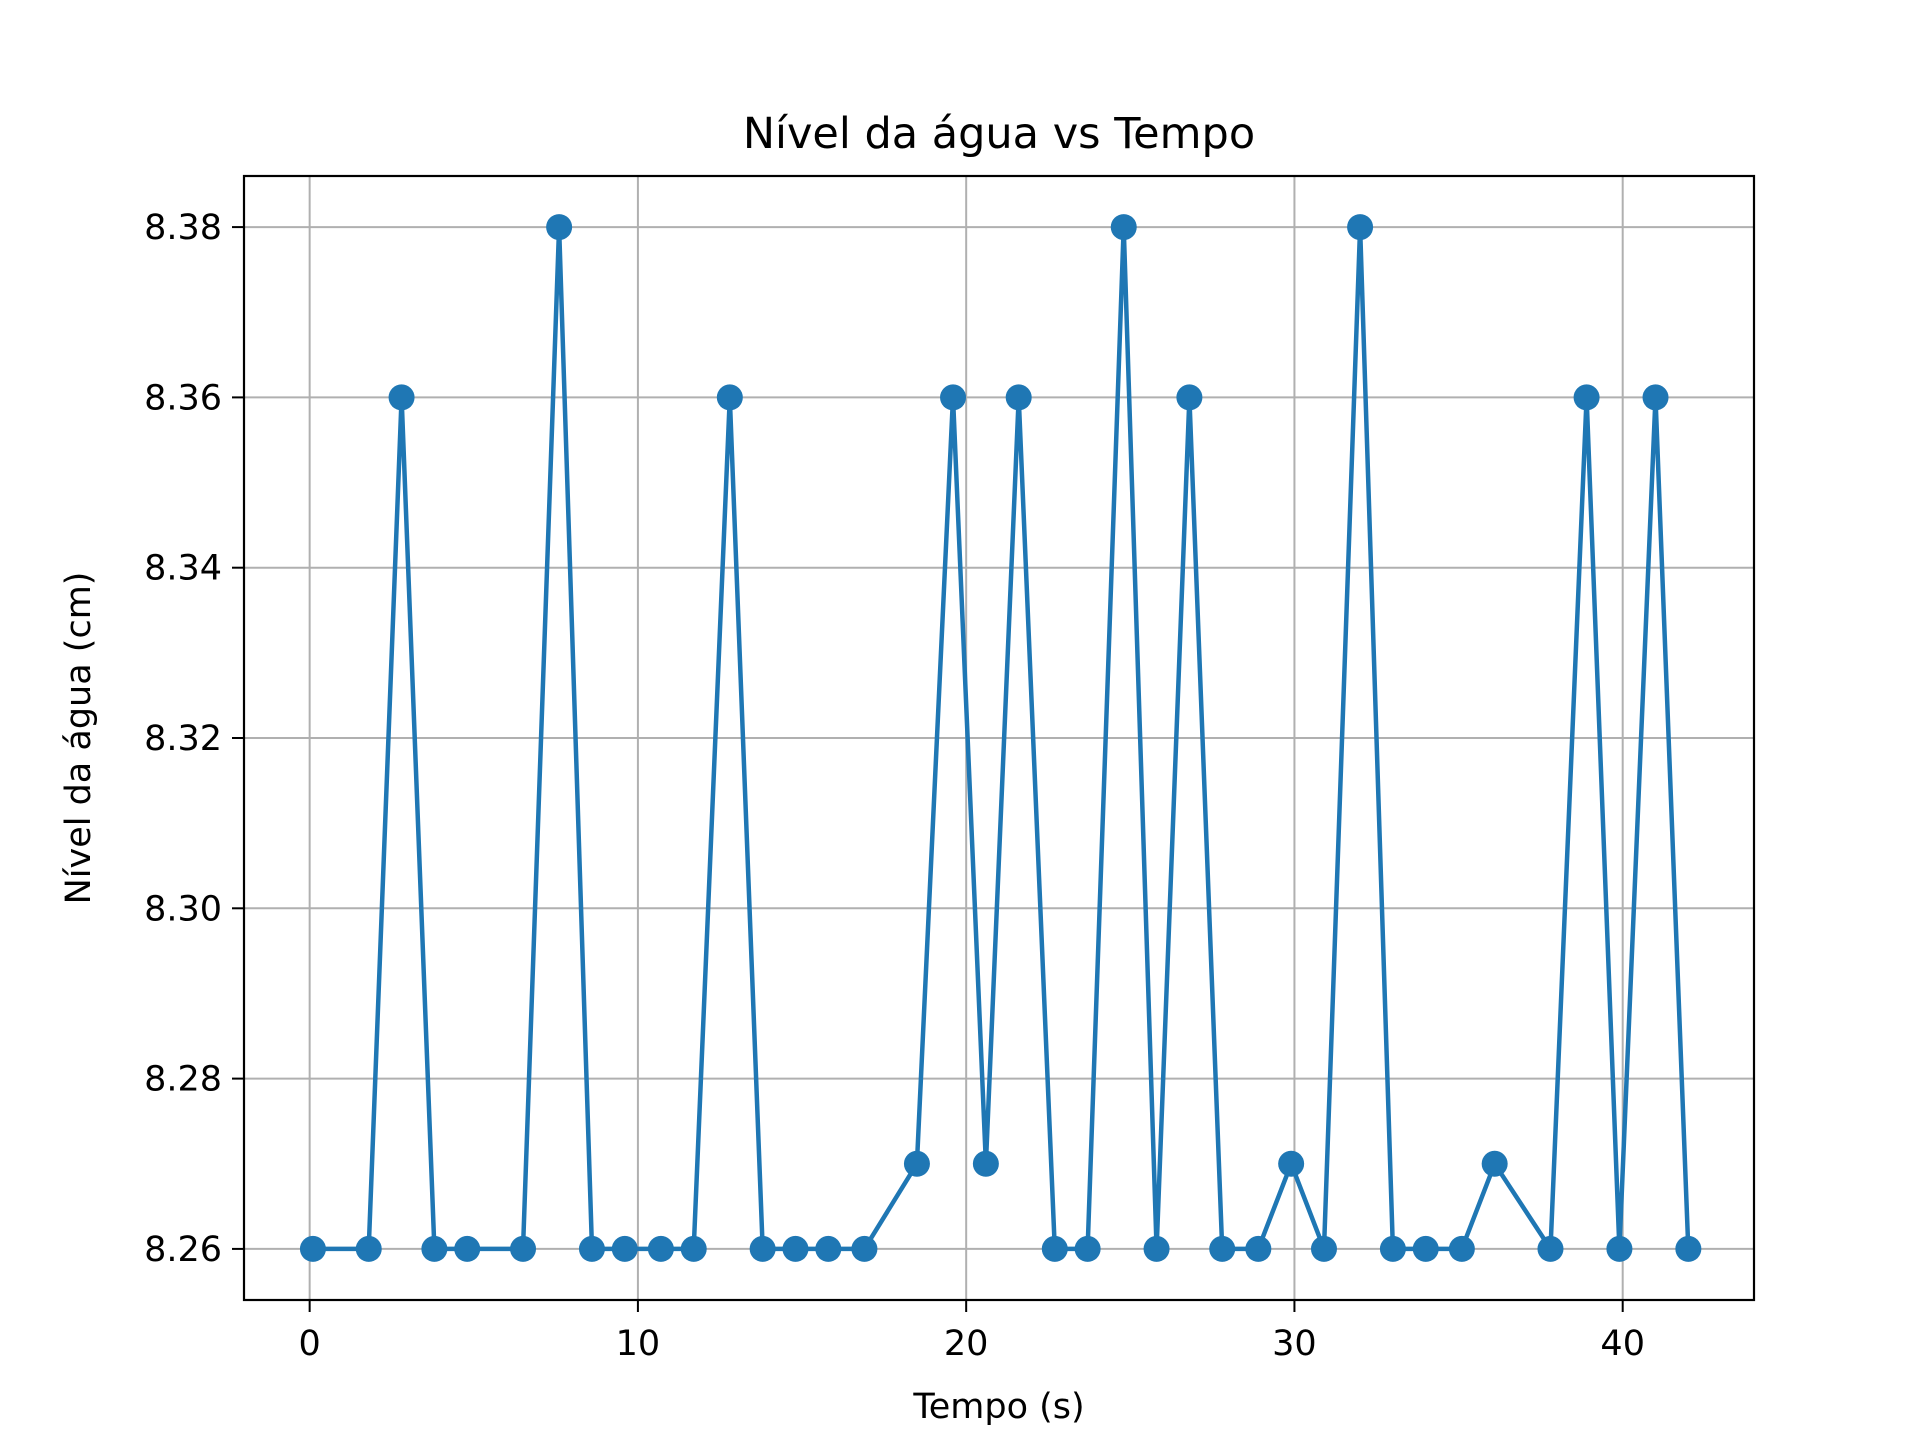  I want to click on y-tick-label: 8.34, so click(183, 569).